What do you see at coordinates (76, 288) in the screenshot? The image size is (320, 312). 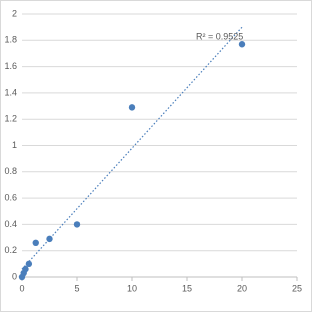 I see `x-tick-label: 5` at bounding box center [76, 288].